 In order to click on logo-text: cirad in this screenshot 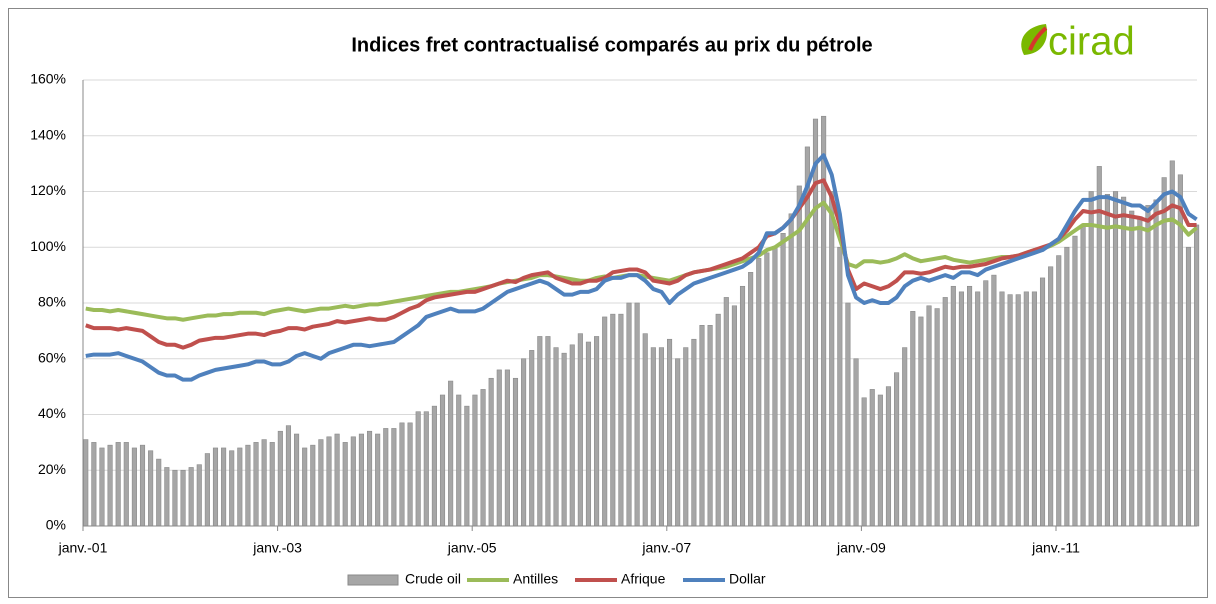, I will do `click(1091, 42)`.